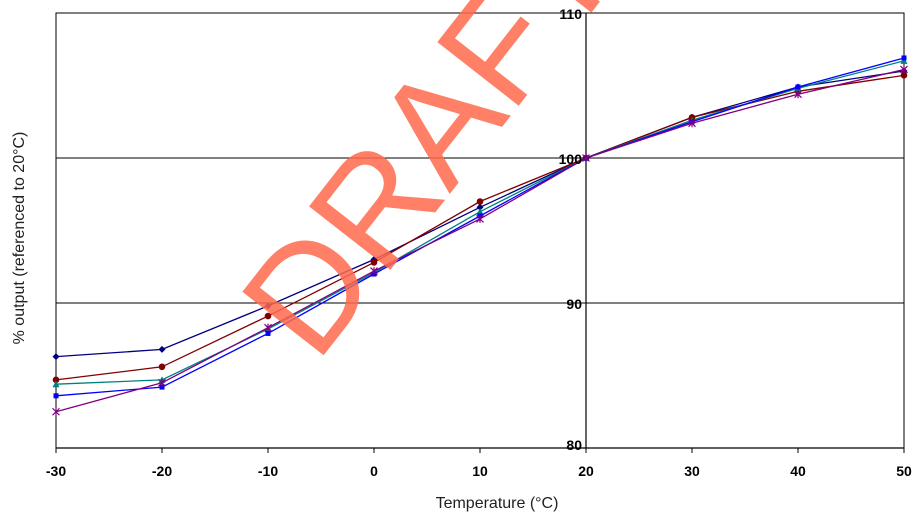 This screenshot has width=914, height=515. I want to click on x-axis-title: Temperature (°C), so click(497, 503).